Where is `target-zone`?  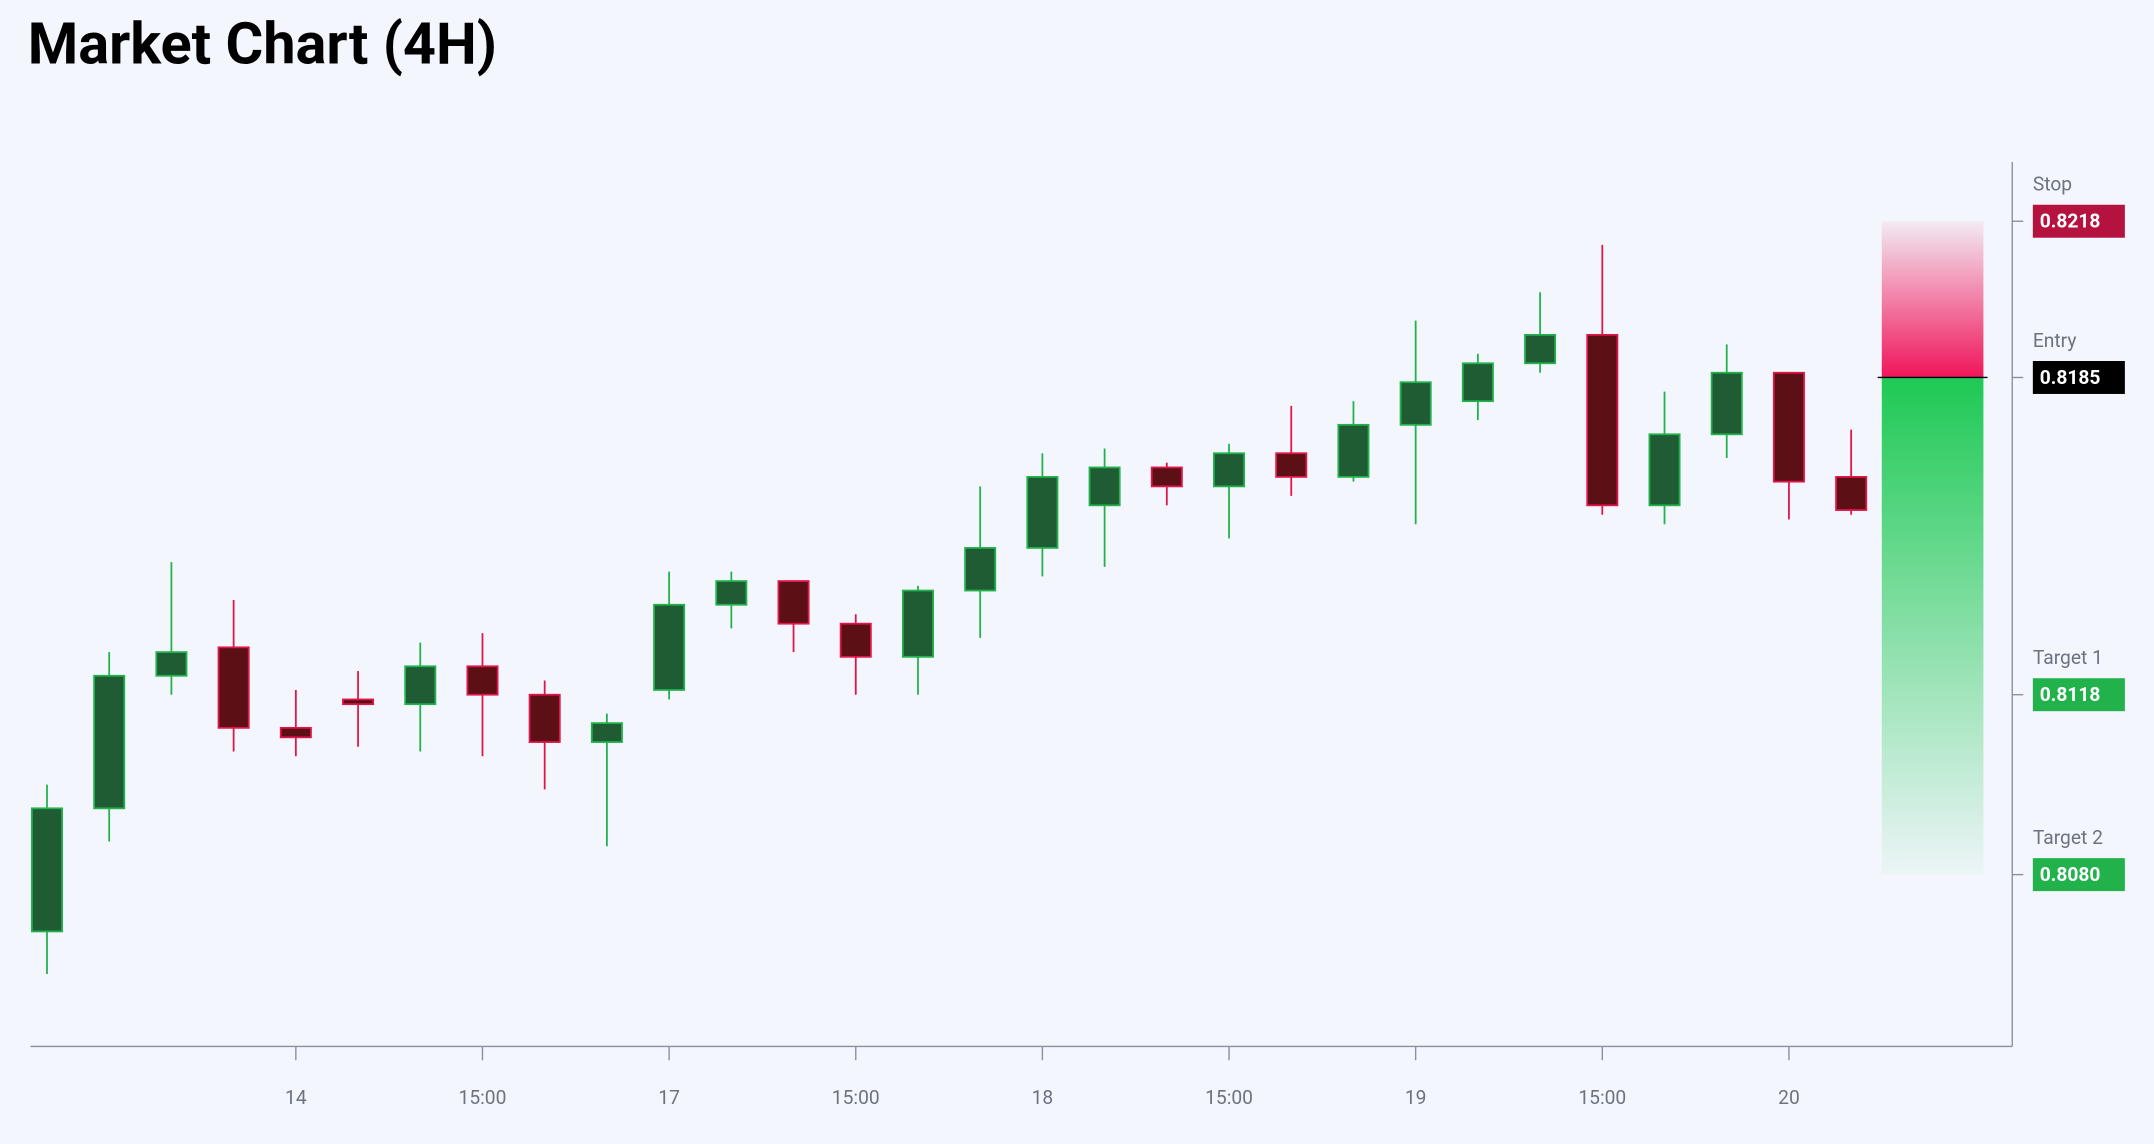
target-zone is located at coordinates (1932, 626).